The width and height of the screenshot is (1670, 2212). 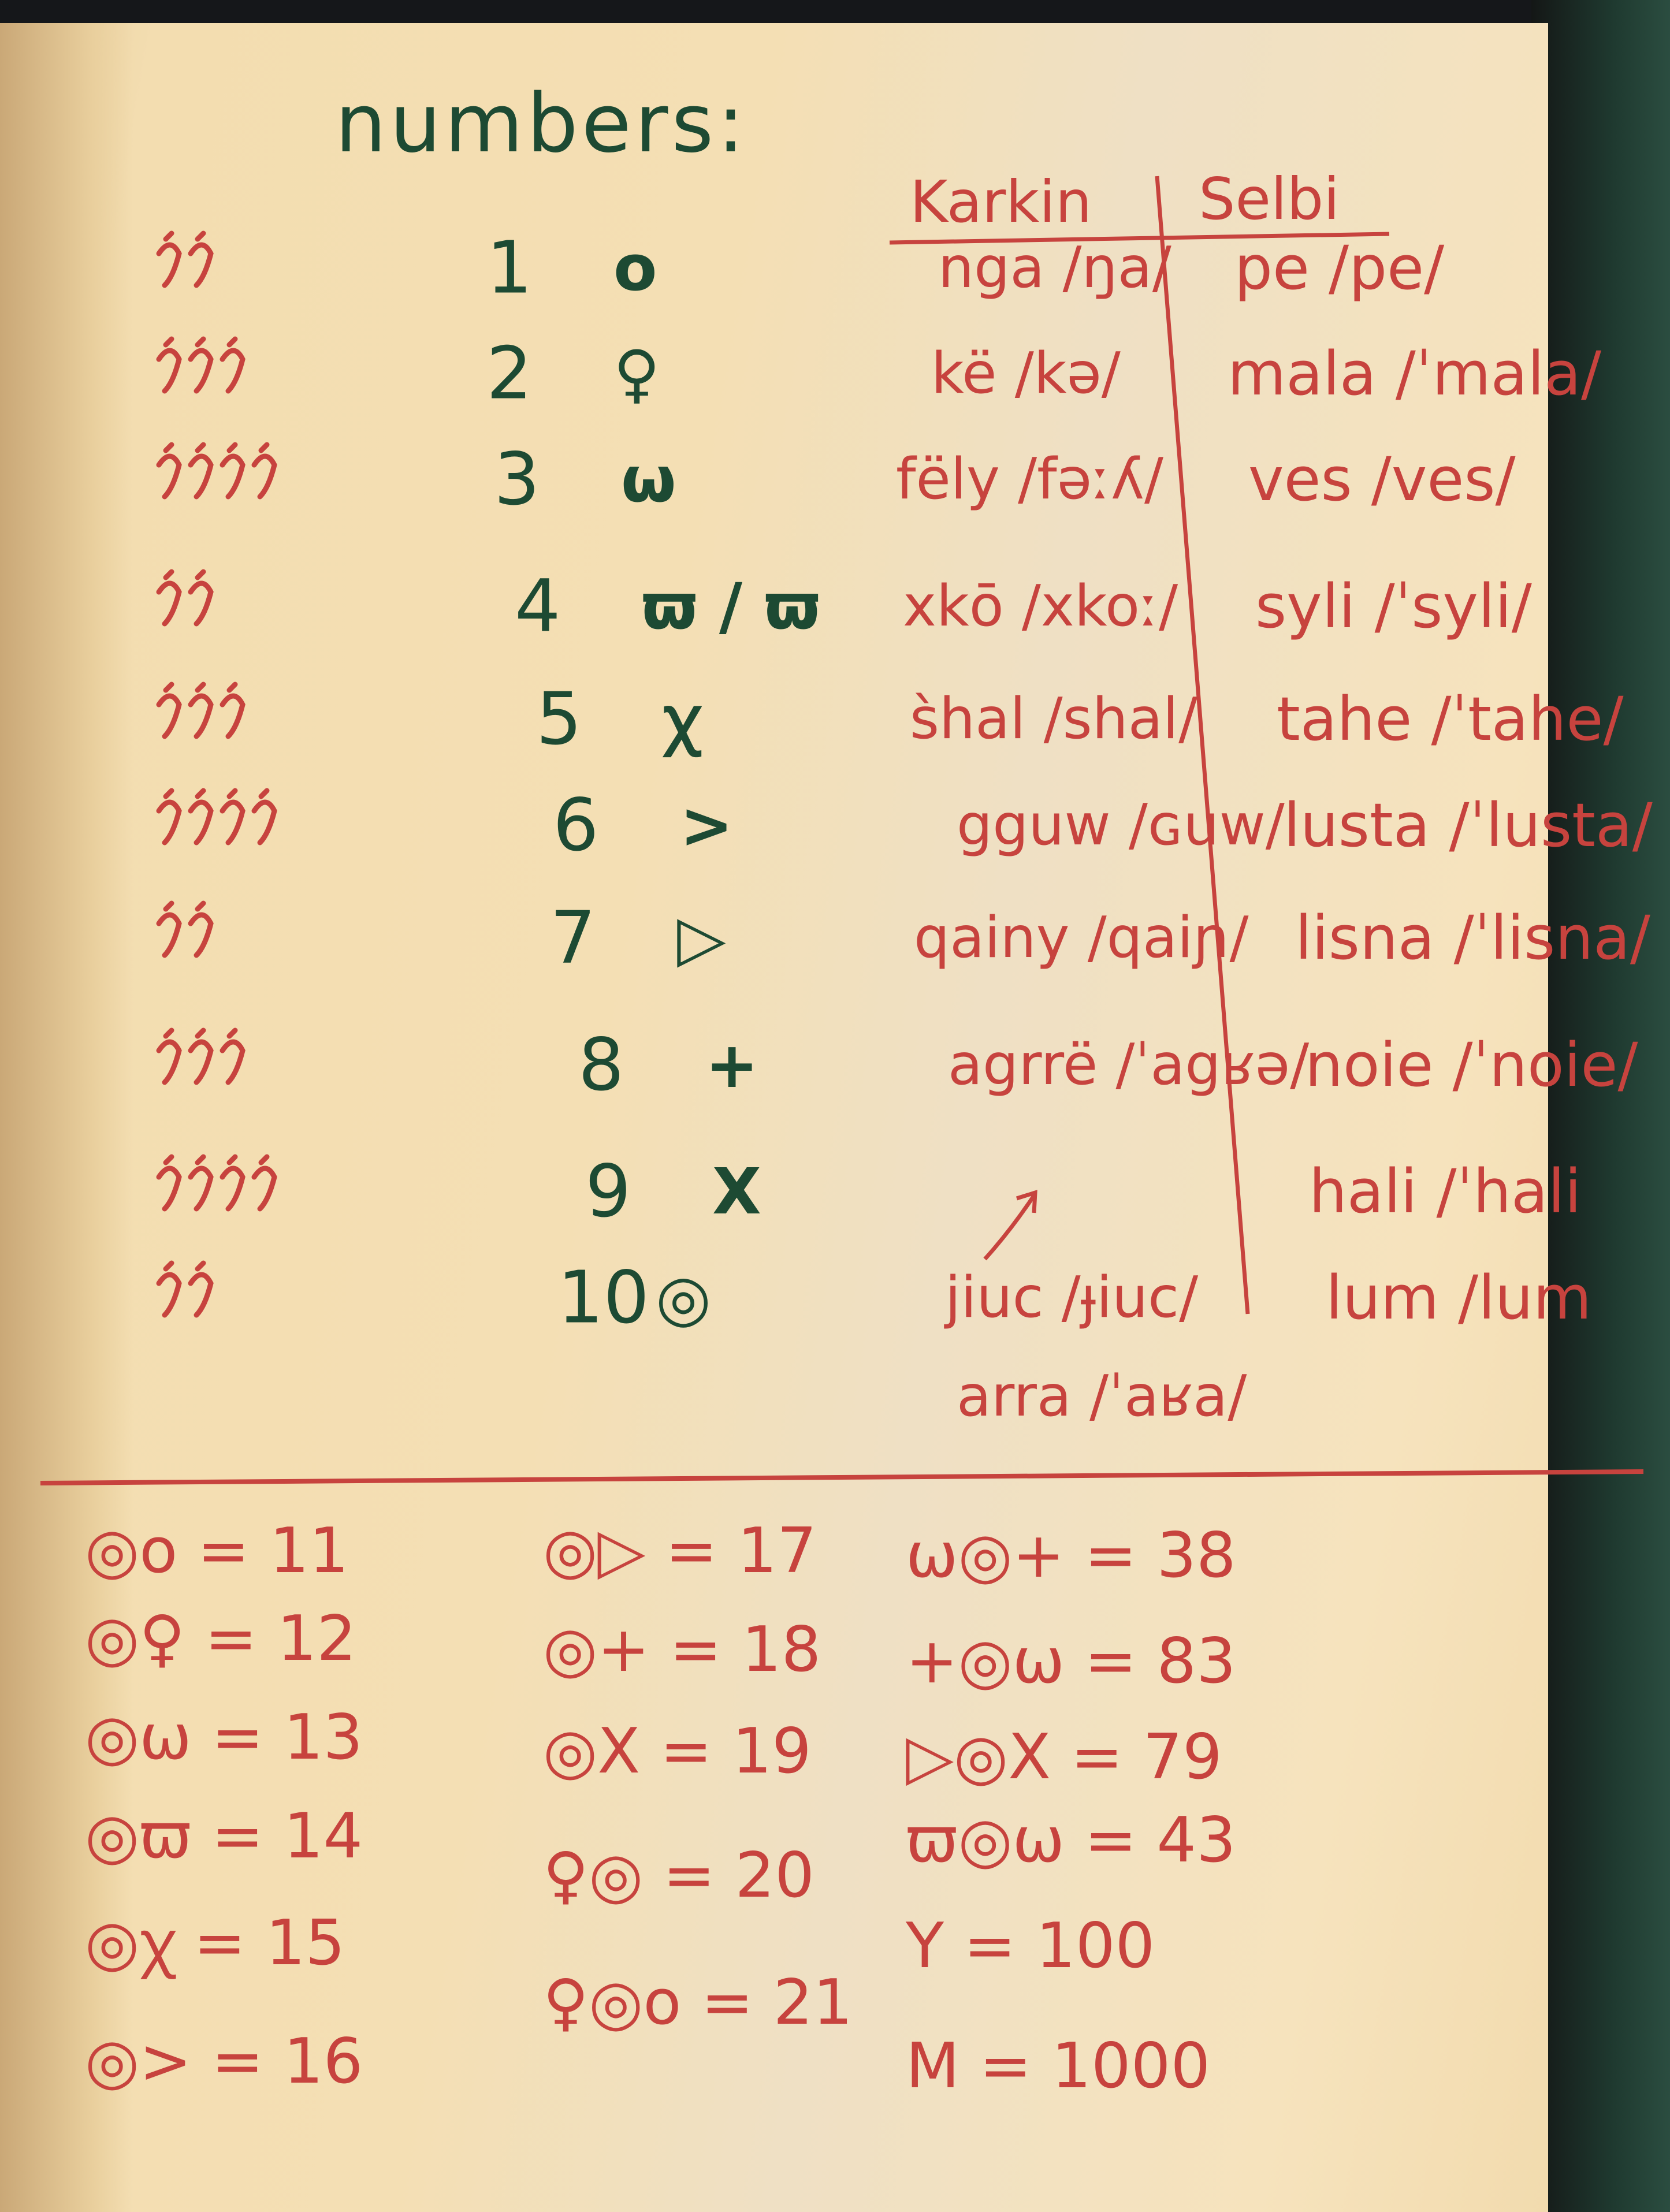 I want to click on karkin-word: jiuc /ɟiuc/, so click(x=1072, y=1298).